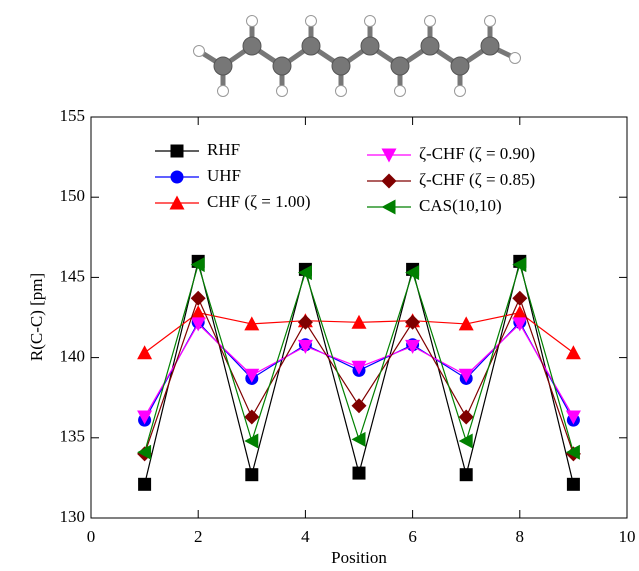 This screenshot has height=571, width=639. What do you see at coordinates (73, 115) in the screenshot?
I see `y-tick-label: 155` at bounding box center [73, 115].